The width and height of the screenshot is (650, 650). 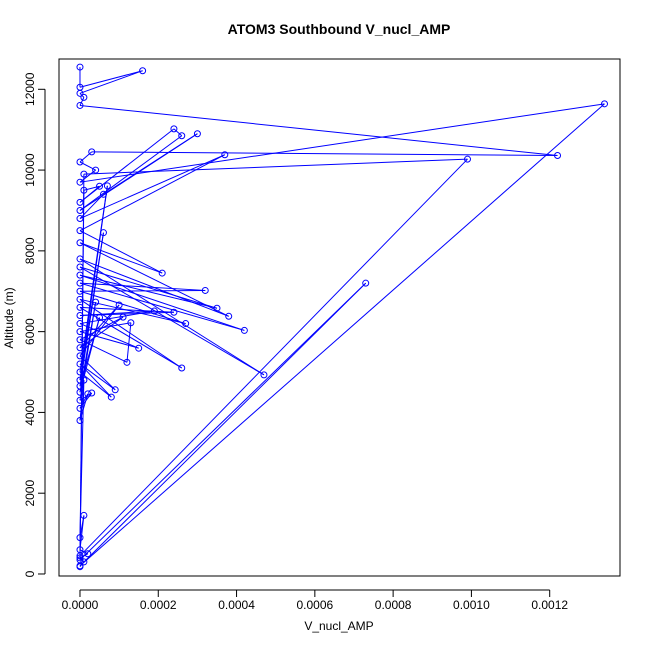 What do you see at coordinates (393, 605) in the screenshot?
I see `x-tick-label: 0.0008` at bounding box center [393, 605].